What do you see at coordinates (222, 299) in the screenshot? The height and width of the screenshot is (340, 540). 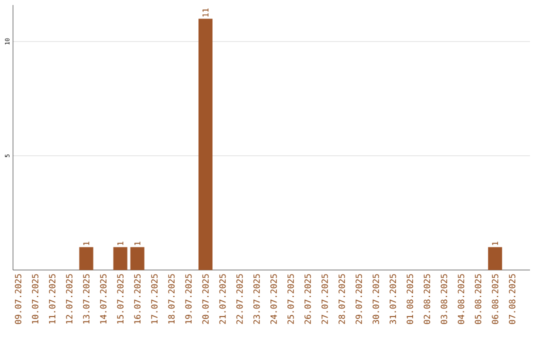 I see `x-tick-label: 21.07.2025` at bounding box center [222, 299].